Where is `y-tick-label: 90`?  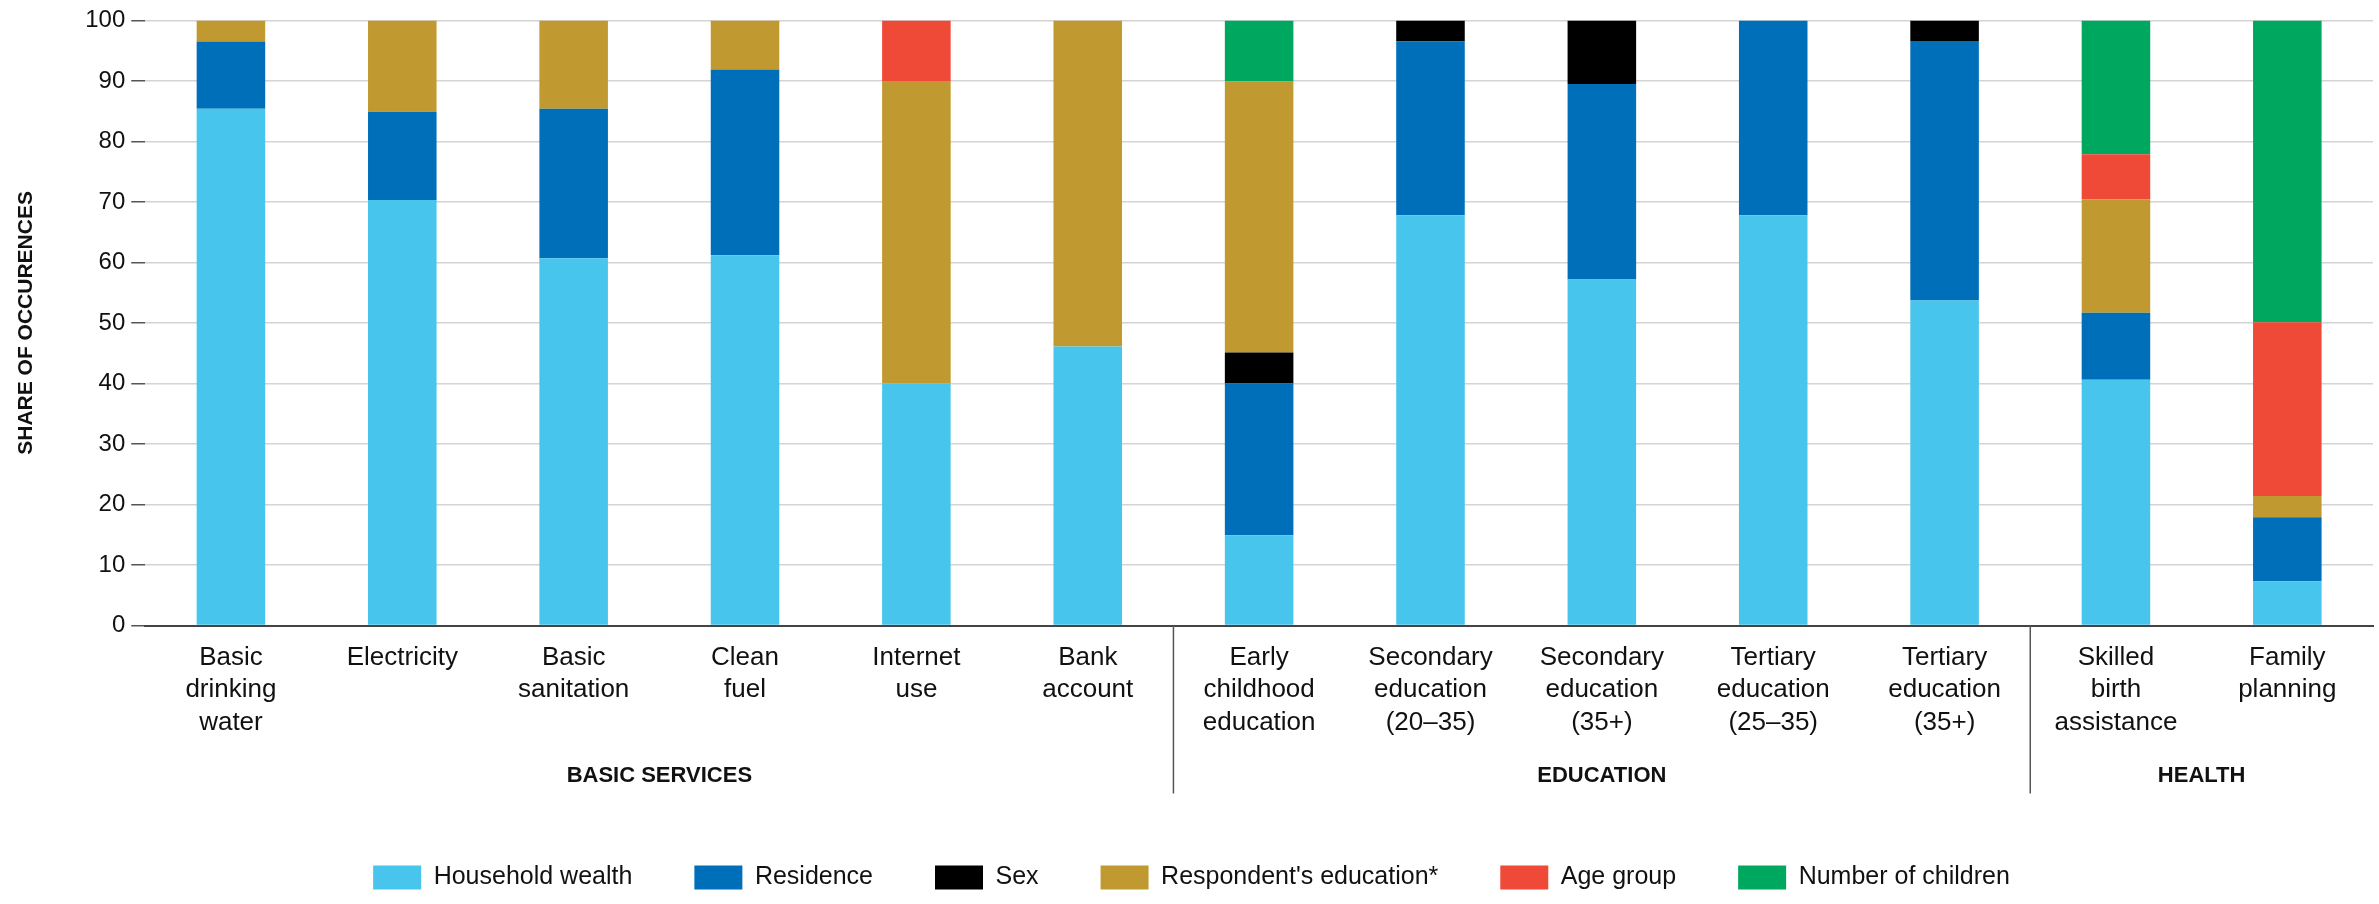 y-tick-label: 90 is located at coordinates (112, 79).